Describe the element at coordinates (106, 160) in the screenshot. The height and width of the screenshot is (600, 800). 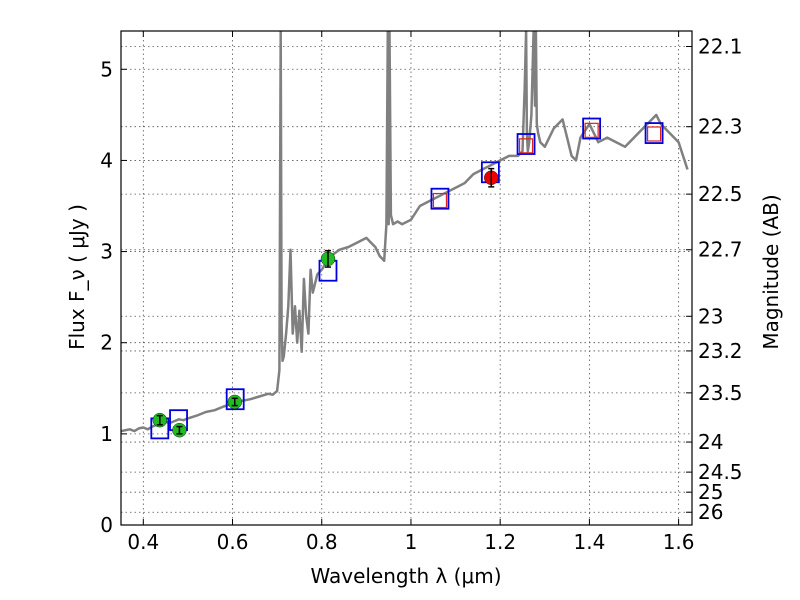
I see `y-tick-label: 4` at that location.